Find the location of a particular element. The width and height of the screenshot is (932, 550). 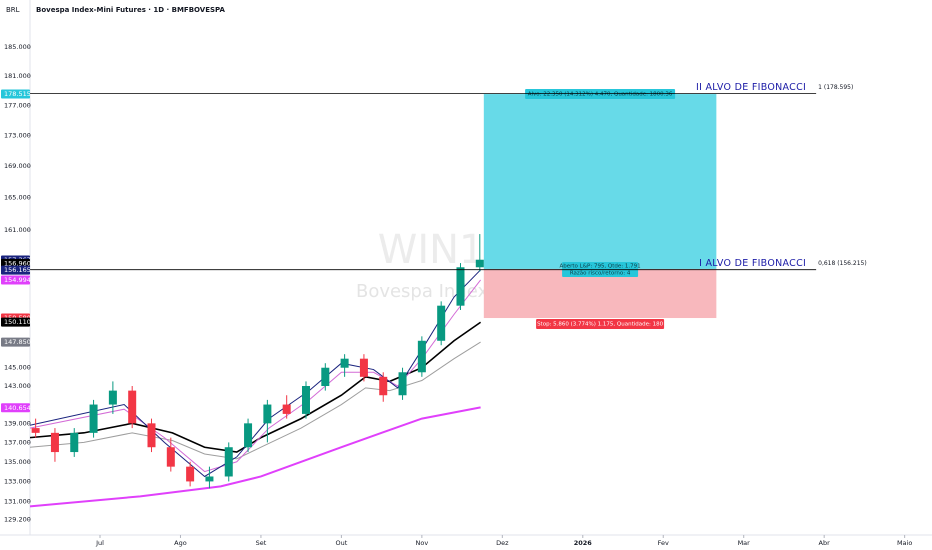

y-tick-label: 185.000 is located at coordinates (17, 47).